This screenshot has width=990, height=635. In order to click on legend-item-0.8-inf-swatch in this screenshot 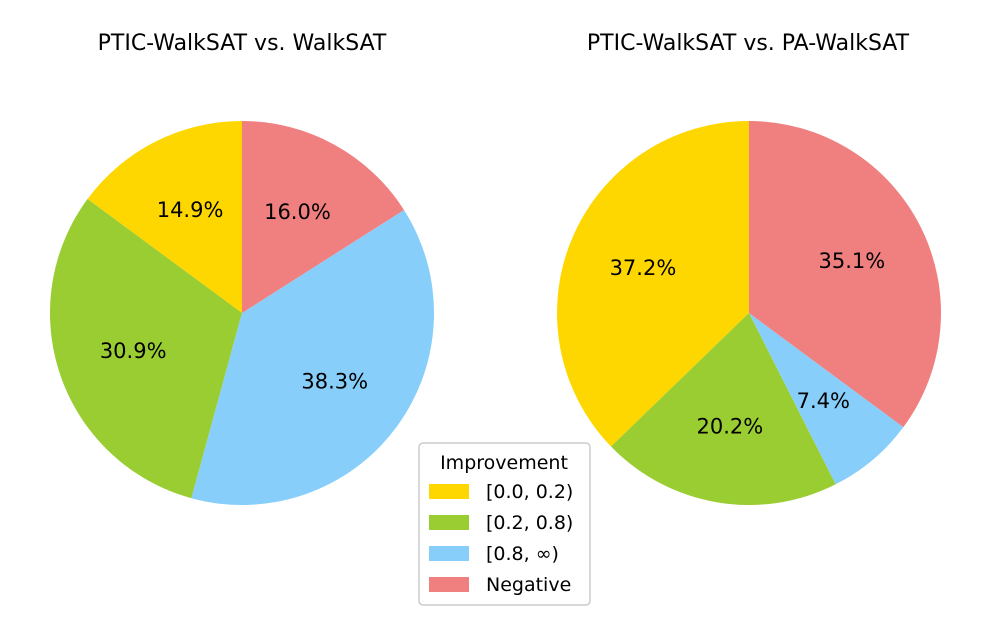, I will do `click(449, 553)`.